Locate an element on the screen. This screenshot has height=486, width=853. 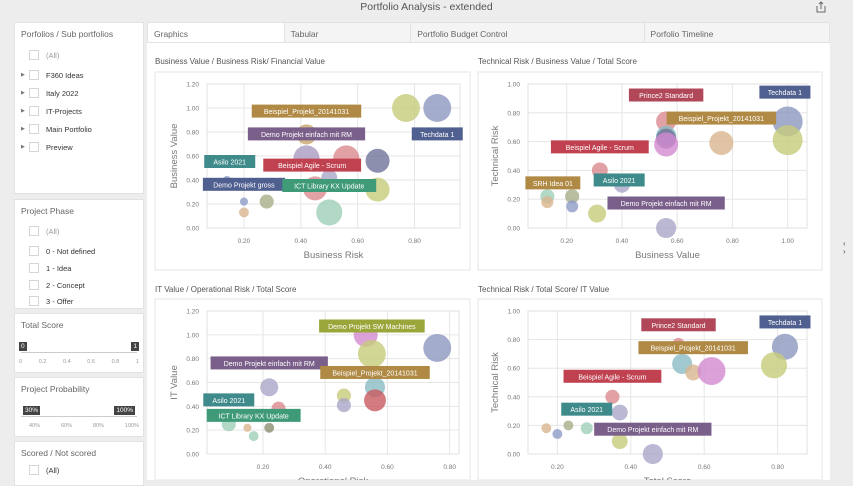
filter-item: ▶ IT-Projects is located at coordinates (51, 111).